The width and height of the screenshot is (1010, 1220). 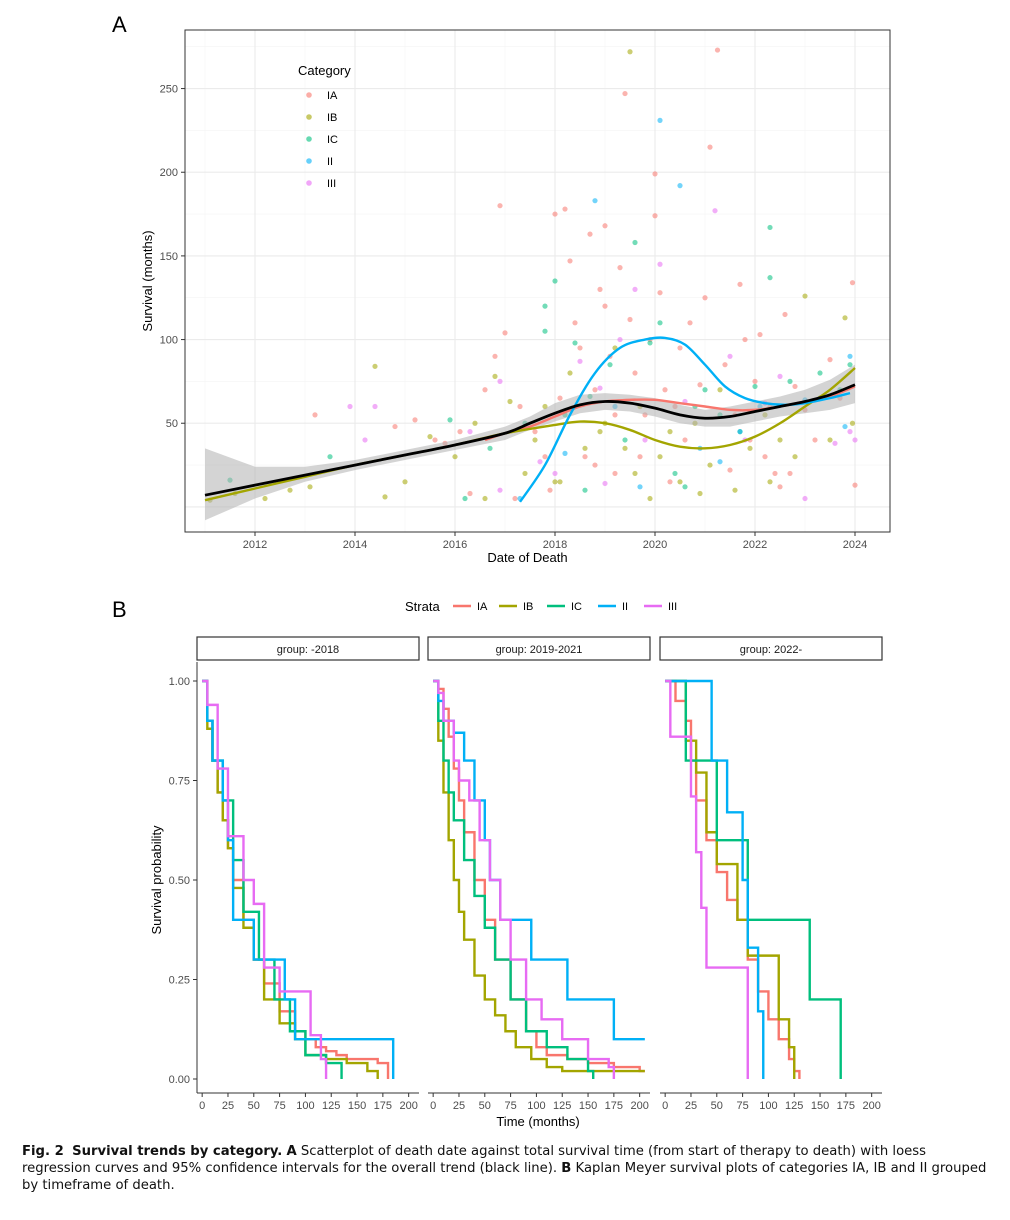 What do you see at coordinates (332, 118) in the screenshot?
I see `legend-label-IB: IB` at bounding box center [332, 118].